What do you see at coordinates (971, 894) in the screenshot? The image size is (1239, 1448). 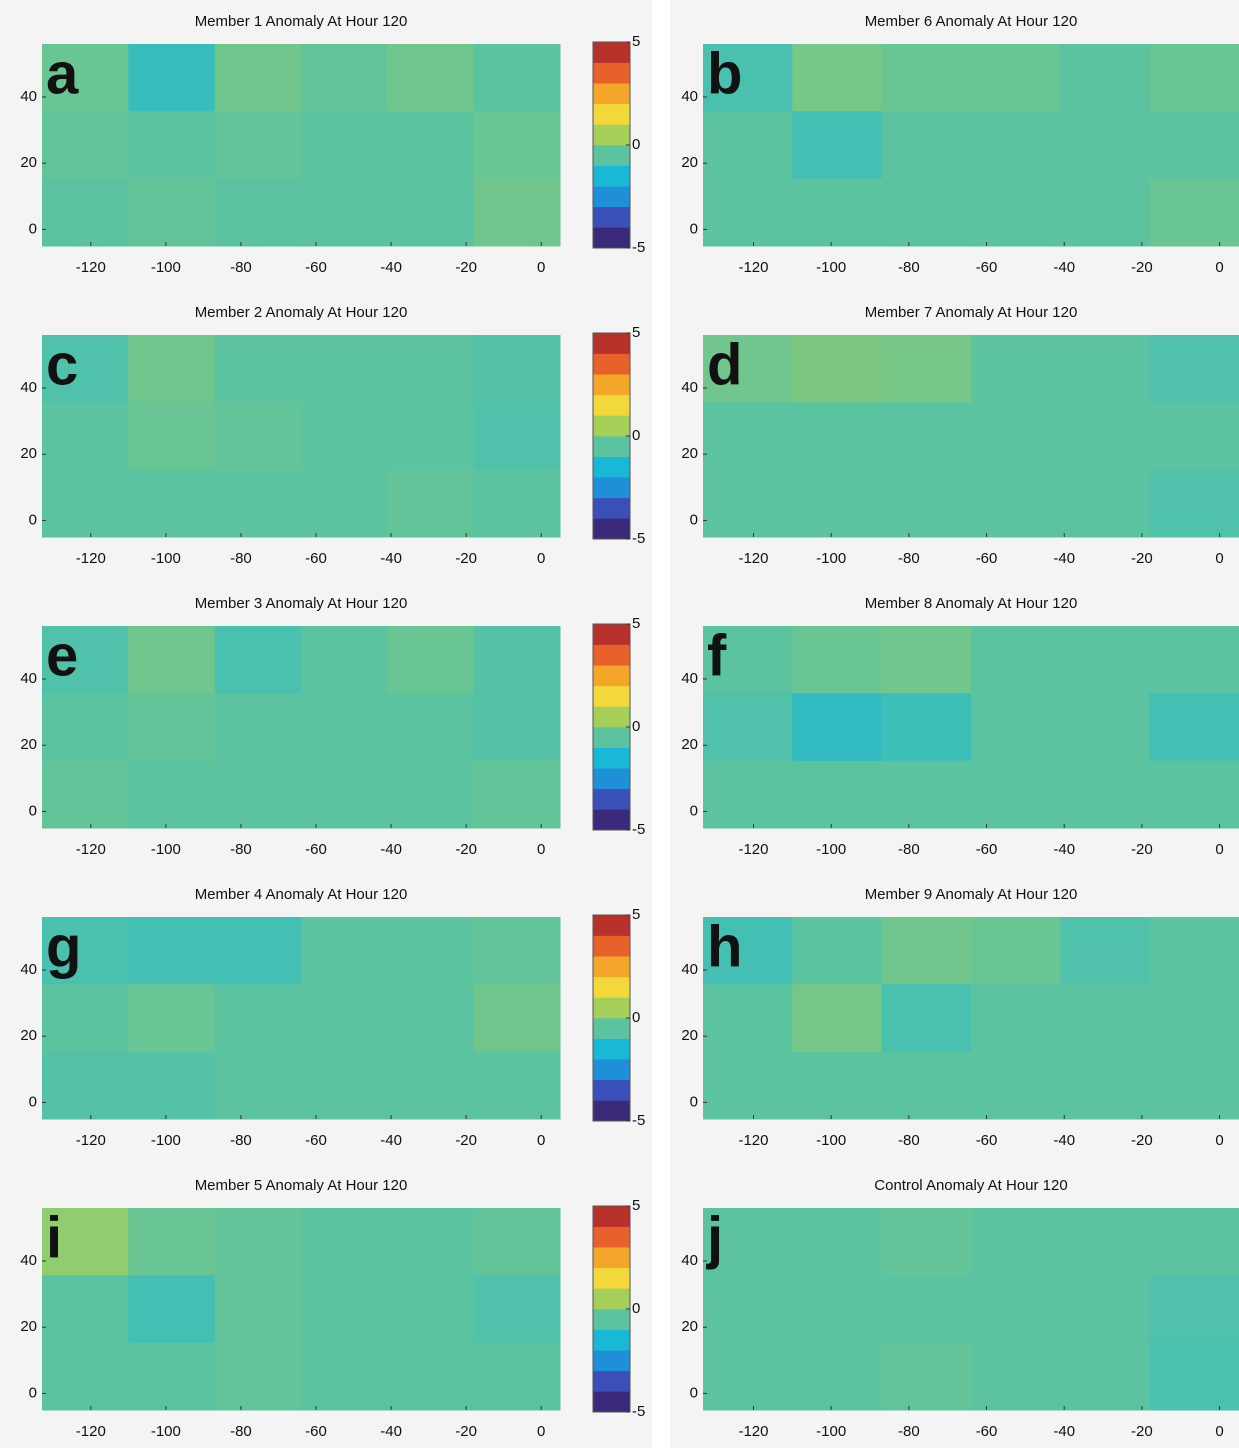 I see `panel-title: Member 9 Anomaly At Hour 120` at bounding box center [971, 894].